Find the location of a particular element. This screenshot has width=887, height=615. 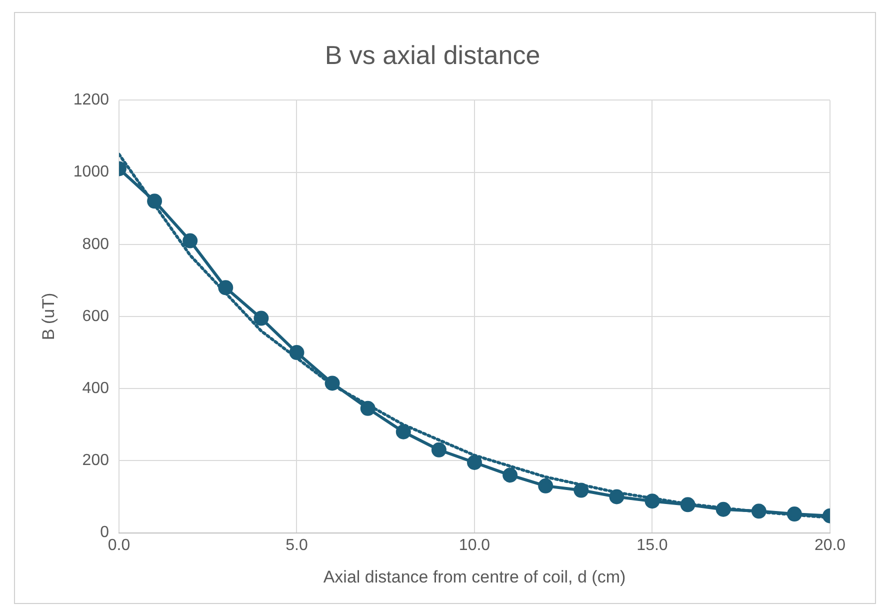

chart-title: B vs axial distance is located at coordinates (432, 55).